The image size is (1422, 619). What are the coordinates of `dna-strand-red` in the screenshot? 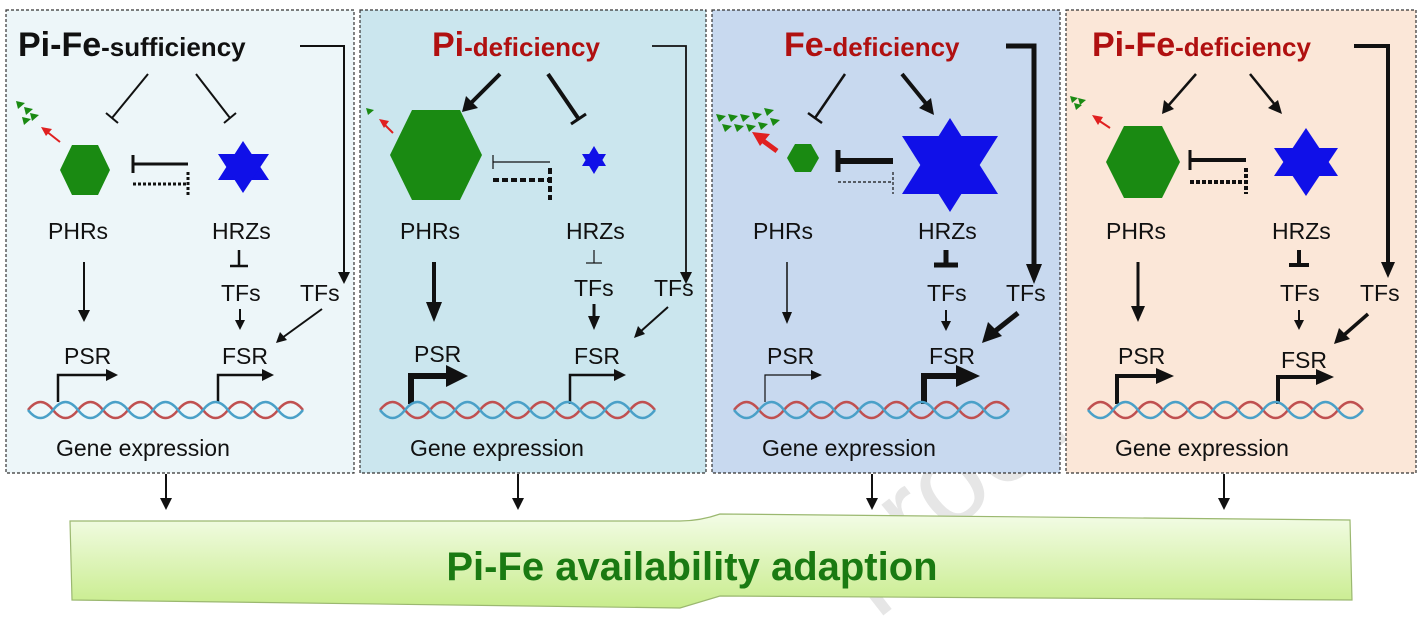 It's located at (165, 410).